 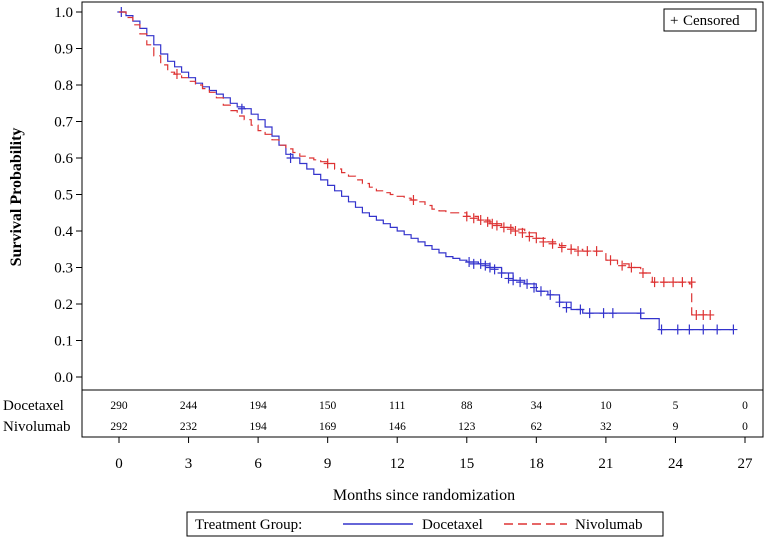 I want to click on y-tick-label: 0.3, so click(x=63, y=269).